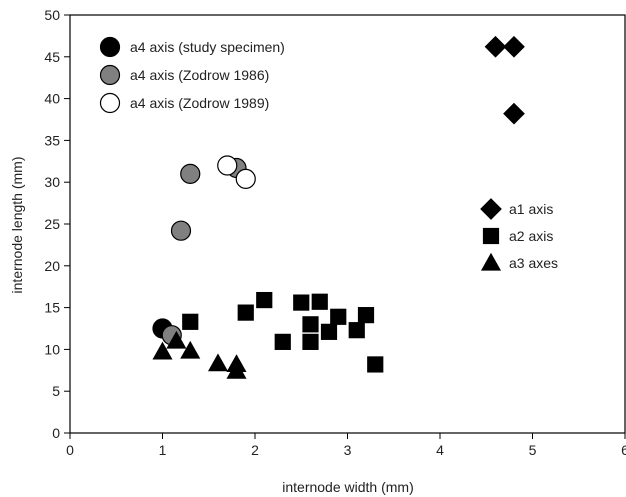 This screenshot has height=497, width=626. What do you see at coordinates (52, 57) in the screenshot?
I see `y-tick-label: 45` at bounding box center [52, 57].